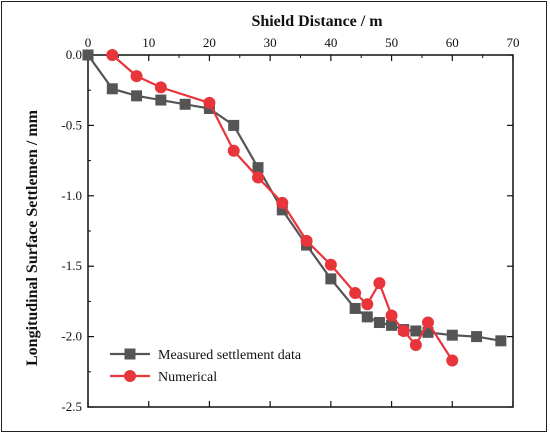 The image size is (550, 435). I want to click on legend-item: Numerical, so click(163, 377).